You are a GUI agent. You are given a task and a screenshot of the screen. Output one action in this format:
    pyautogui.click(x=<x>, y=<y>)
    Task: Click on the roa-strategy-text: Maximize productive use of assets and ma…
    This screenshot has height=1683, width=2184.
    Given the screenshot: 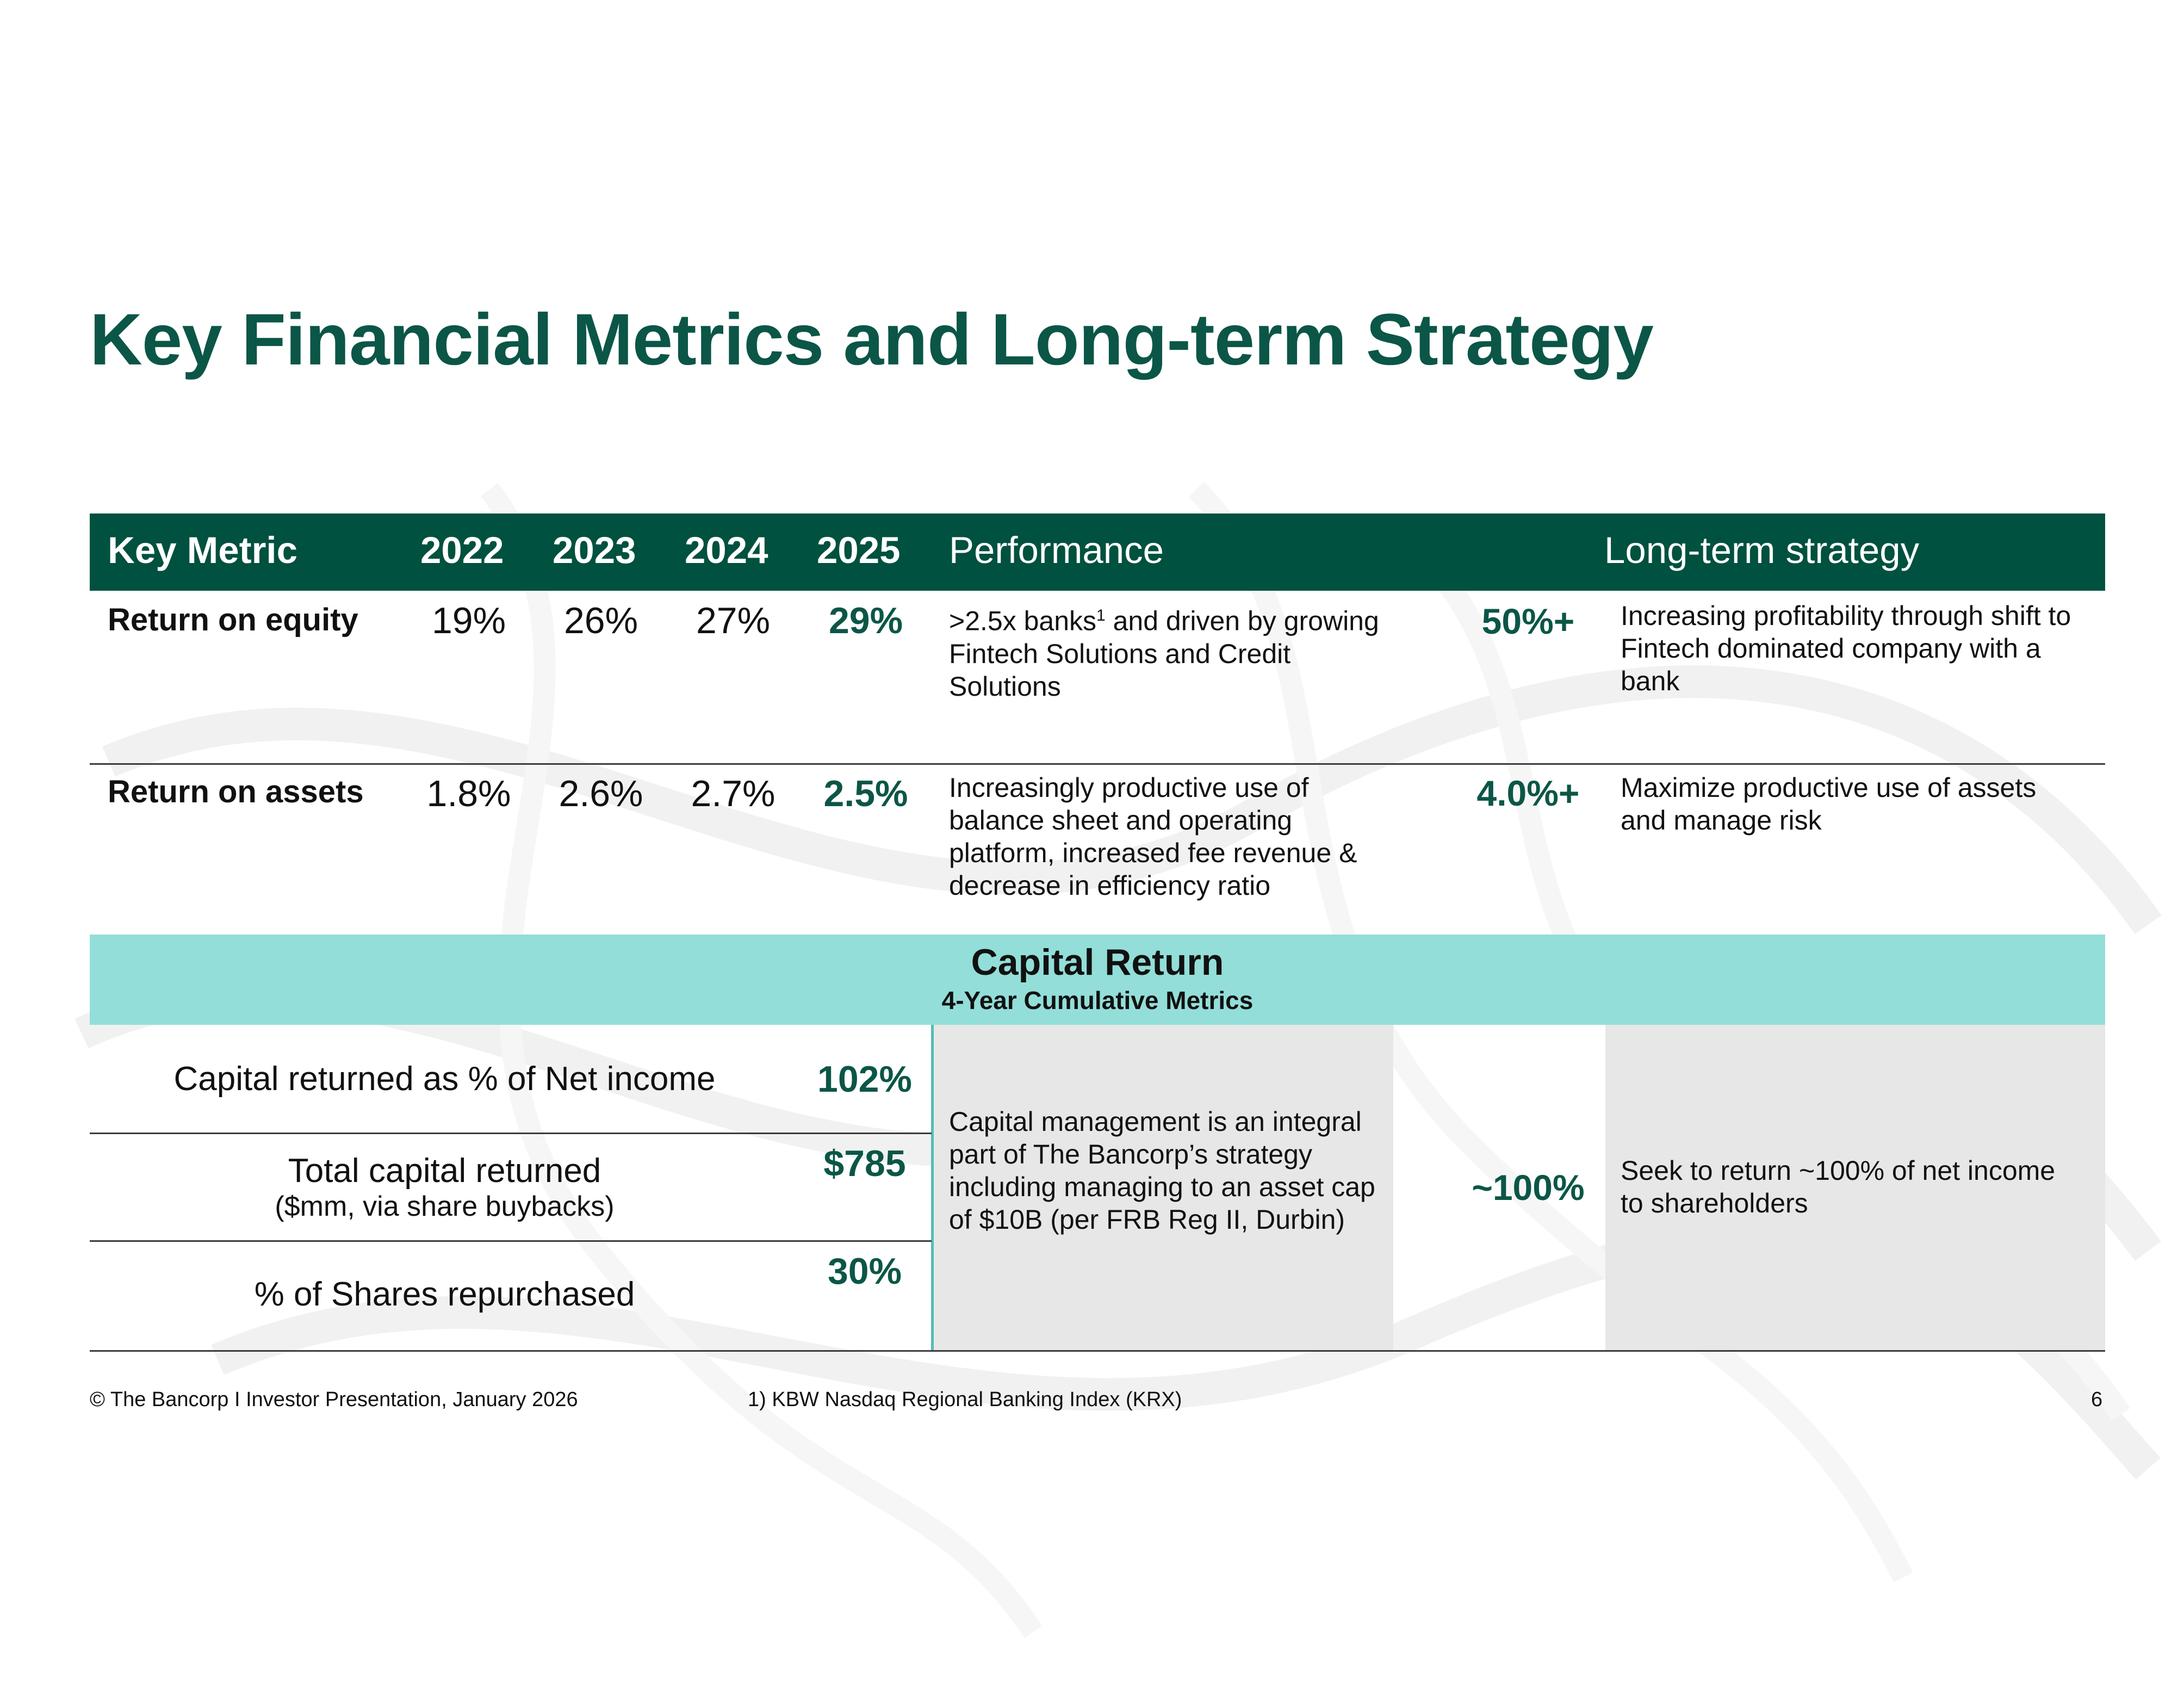 What is the action you would take?
    pyautogui.click(x=1829, y=804)
    